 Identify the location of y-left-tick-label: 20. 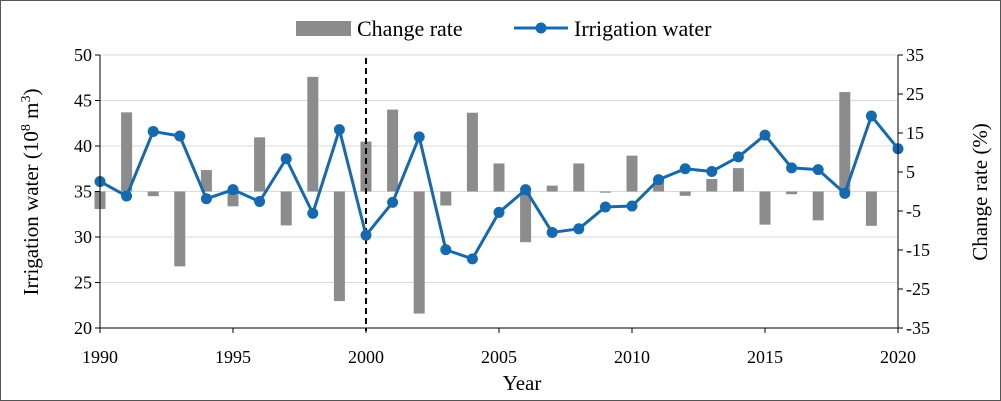
(83, 328).